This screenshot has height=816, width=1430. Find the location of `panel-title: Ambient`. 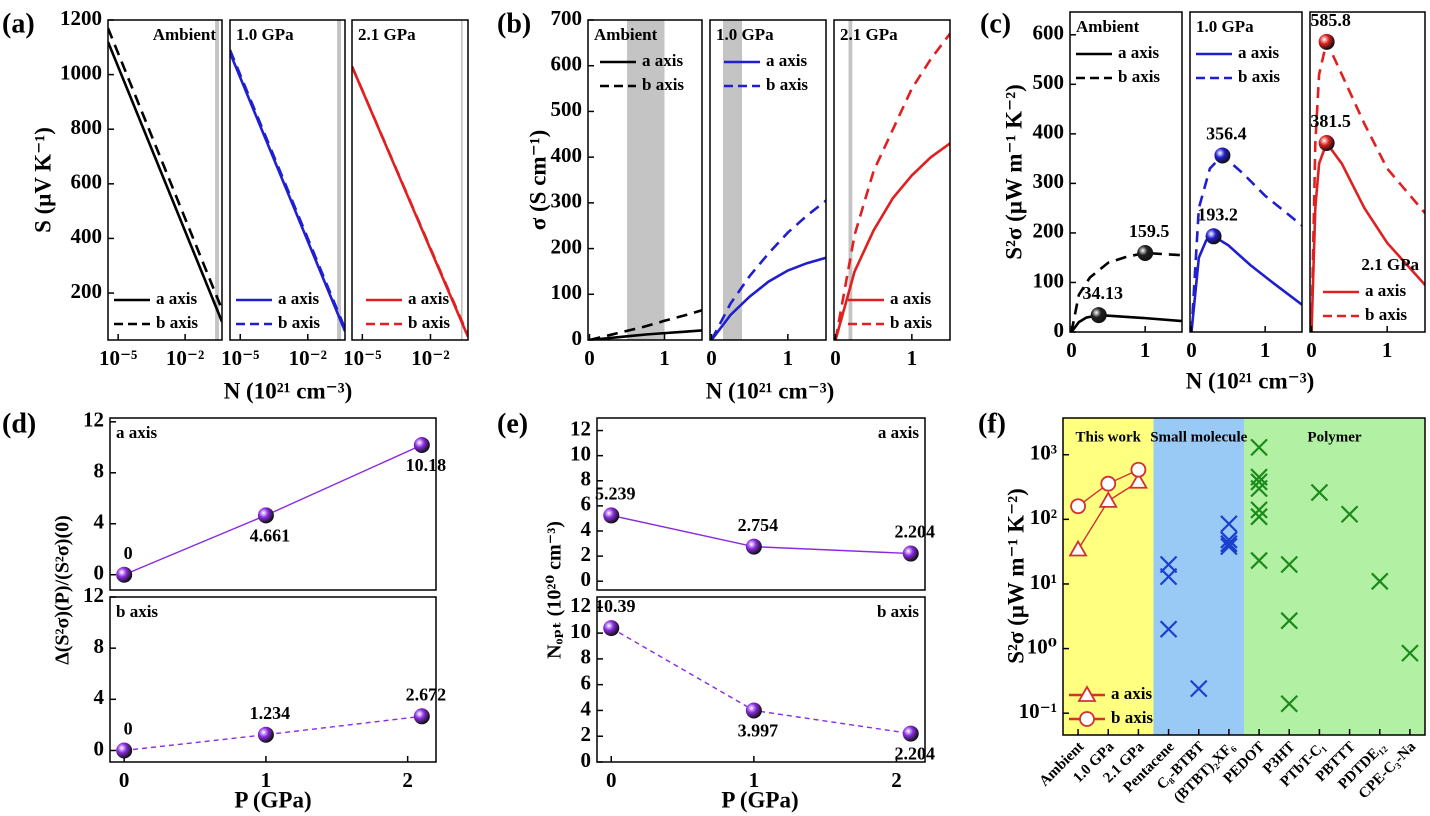

panel-title: Ambient is located at coordinates (1108, 26).